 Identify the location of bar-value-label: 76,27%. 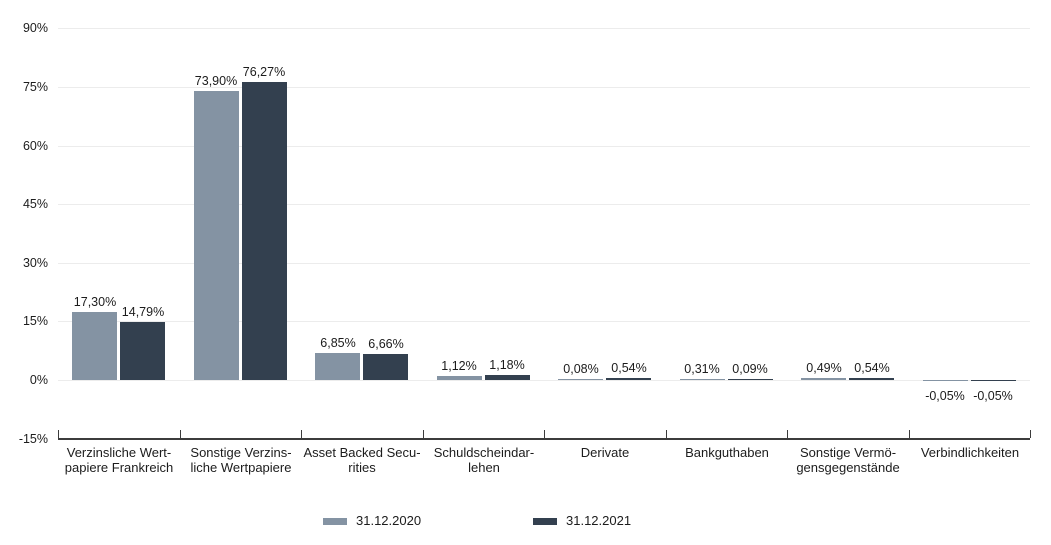
(264, 72).